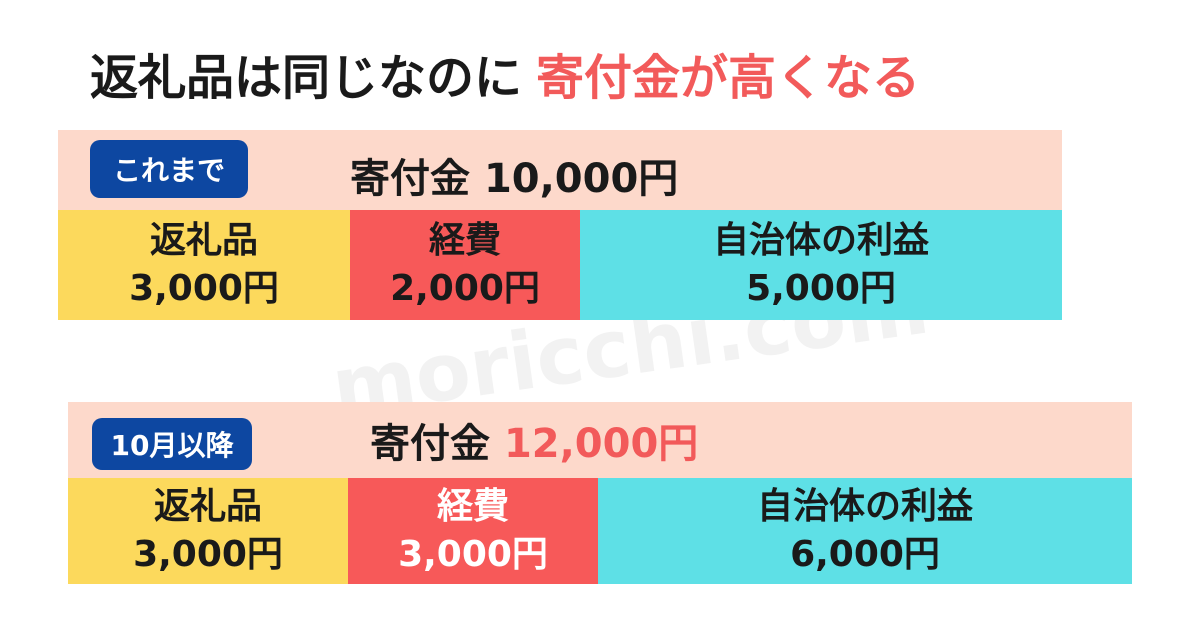 Image resolution: width=1200 pixels, height=628 pixels. Describe the element at coordinates (865, 531) in the screenshot. I see `segment: 自治体の利益 6,000円` at that location.